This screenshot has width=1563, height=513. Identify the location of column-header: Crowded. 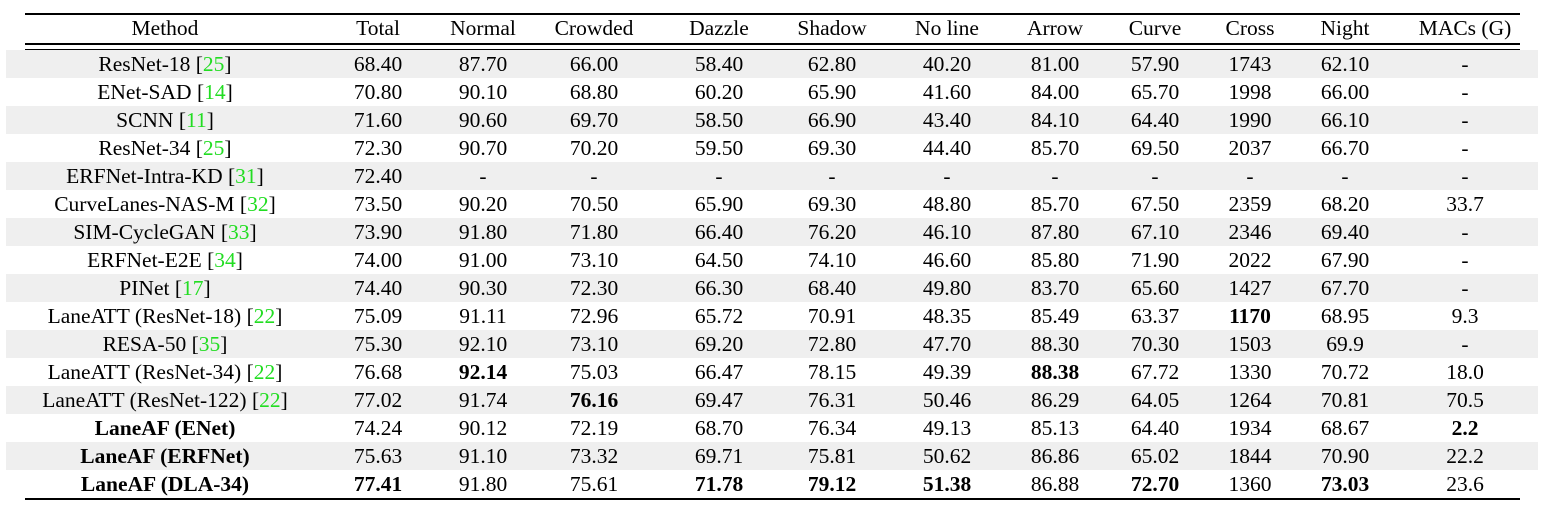
(594, 28).